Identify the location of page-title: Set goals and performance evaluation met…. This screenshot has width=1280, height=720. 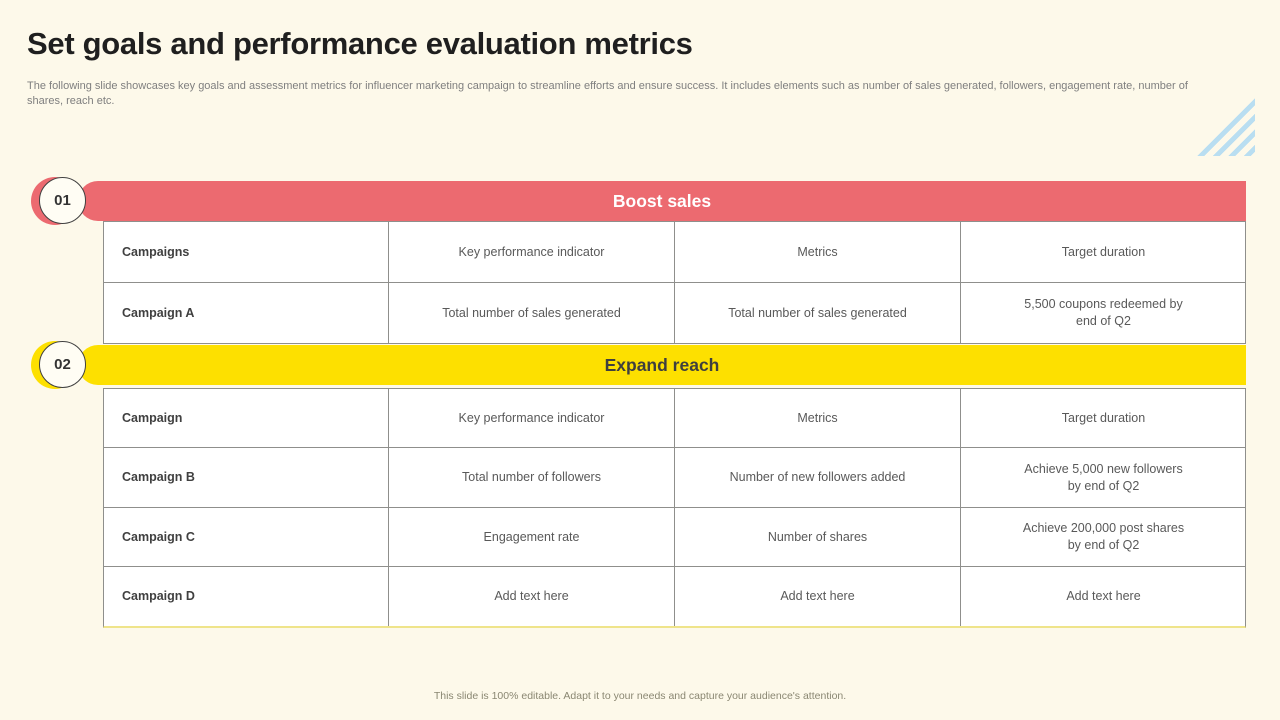
(360, 43).